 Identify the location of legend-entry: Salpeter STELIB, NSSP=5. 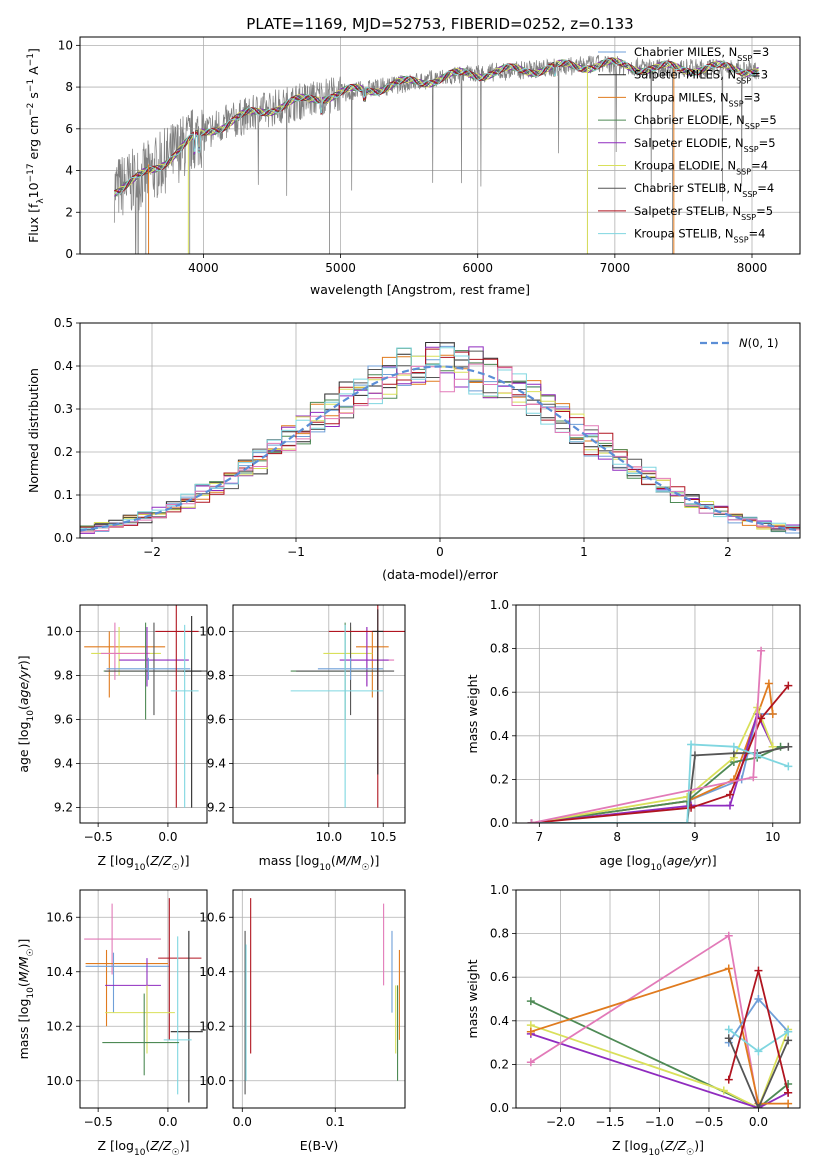
(703, 213).